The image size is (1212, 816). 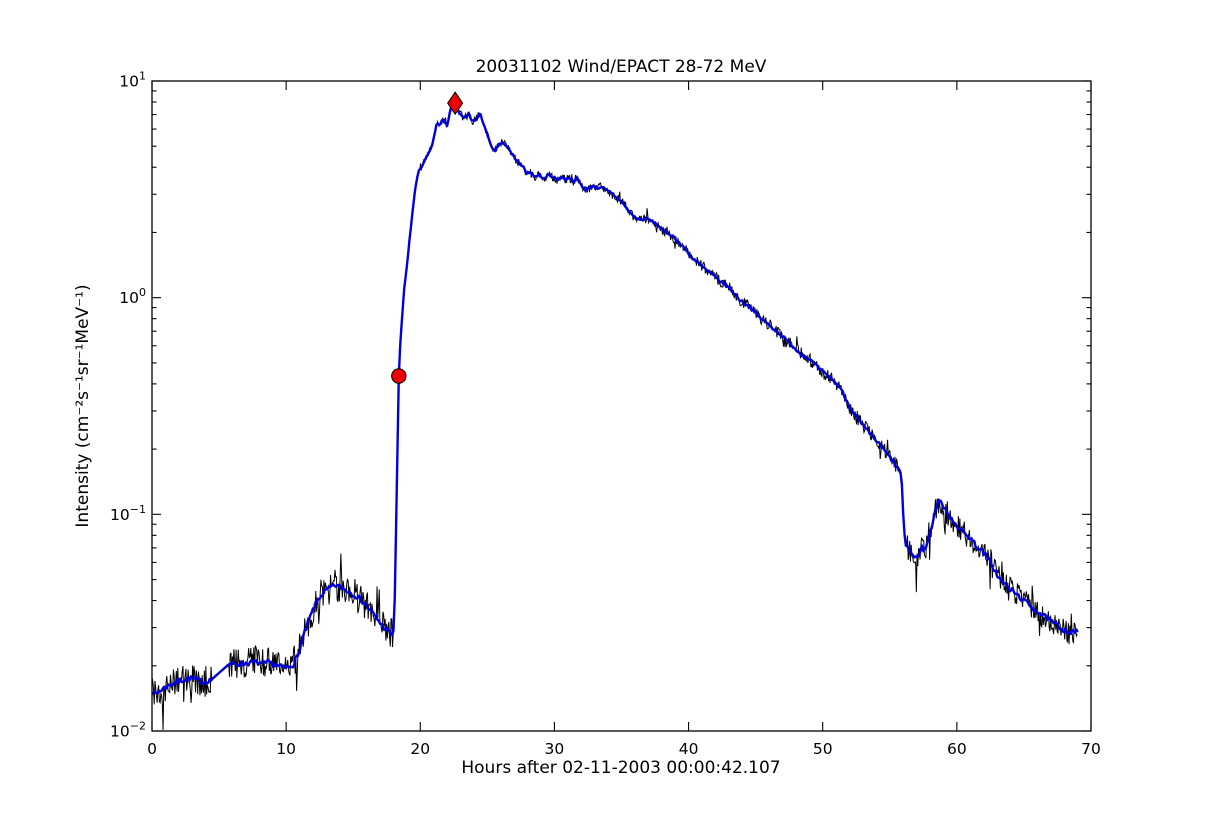 What do you see at coordinates (420, 749) in the screenshot?
I see `x-tick-label: 20` at bounding box center [420, 749].